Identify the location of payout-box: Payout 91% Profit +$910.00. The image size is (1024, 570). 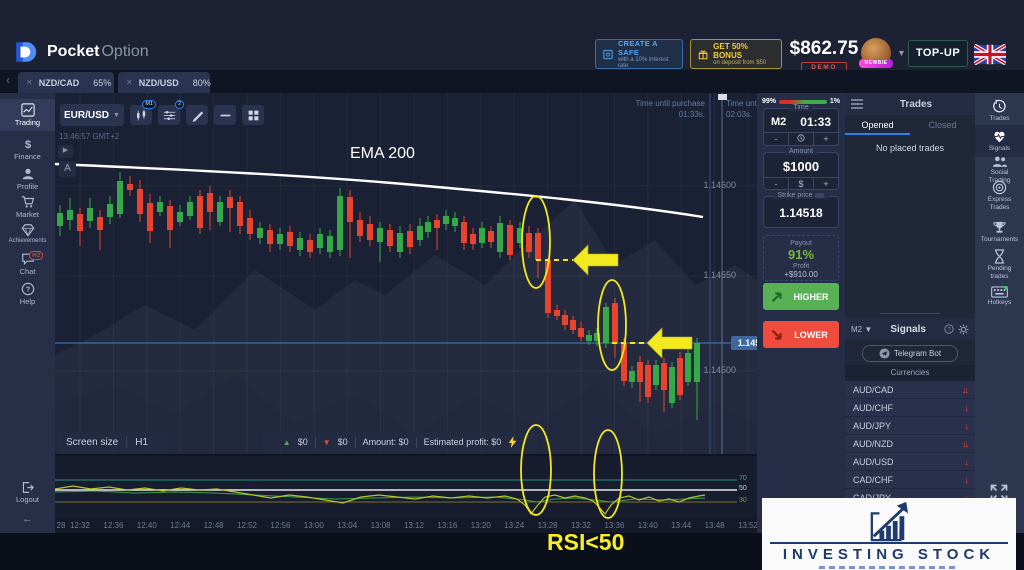
(801, 258).